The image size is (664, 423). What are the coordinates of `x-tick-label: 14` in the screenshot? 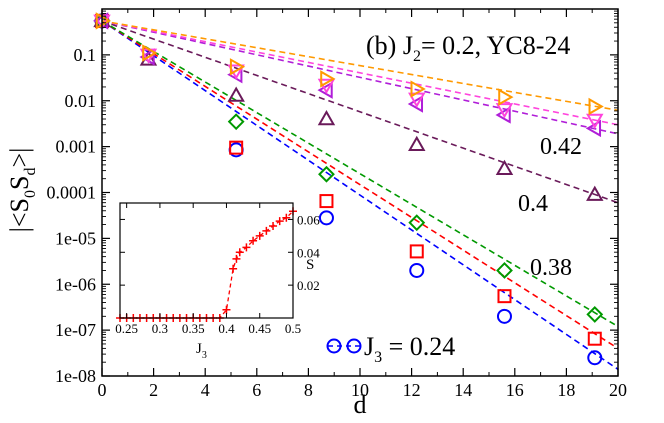 It's located at (463, 390).